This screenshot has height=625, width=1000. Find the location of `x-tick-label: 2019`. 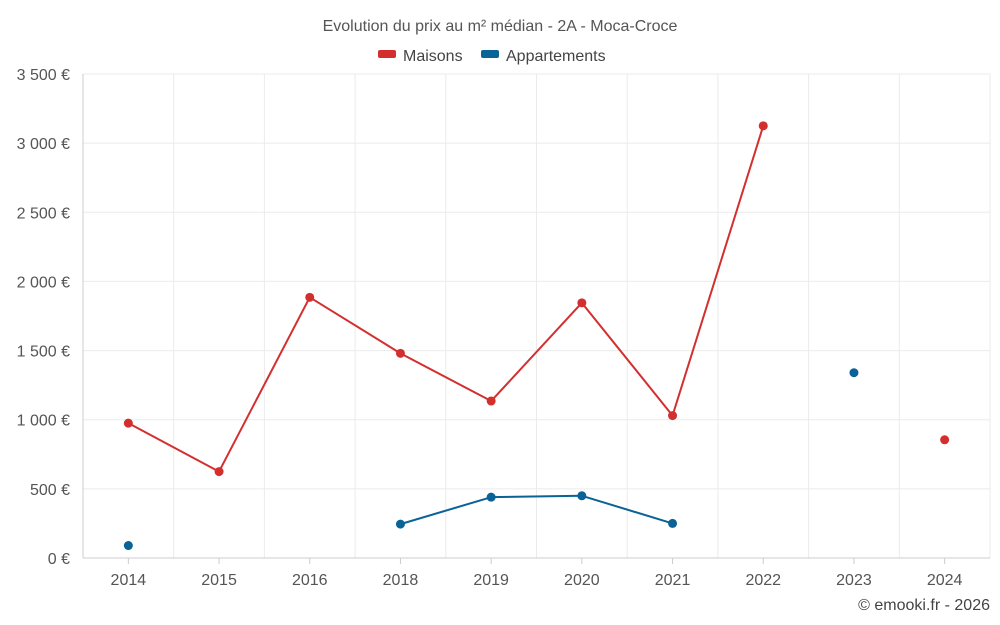

x-tick-label: 2019 is located at coordinates (491, 580).